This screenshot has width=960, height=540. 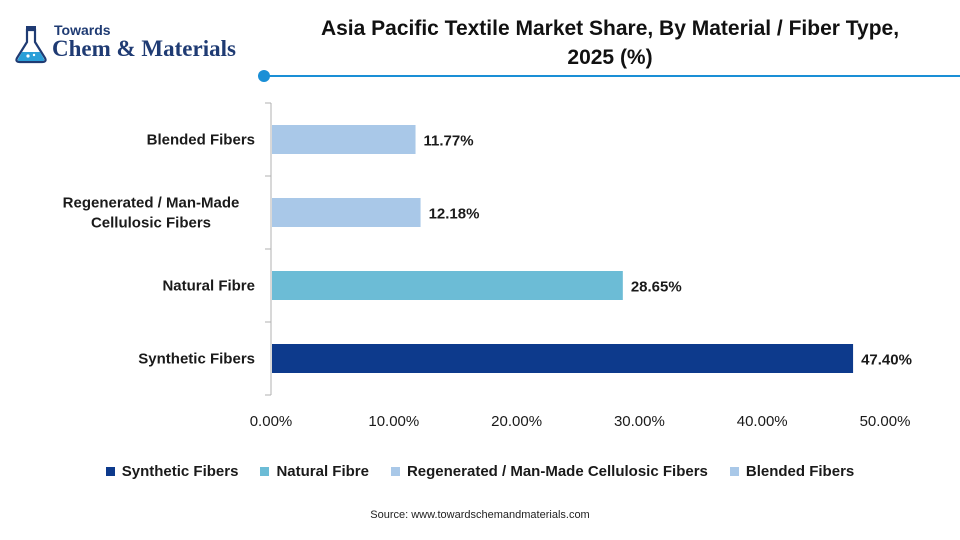 I want to click on divider-dot, so click(x=264, y=76).